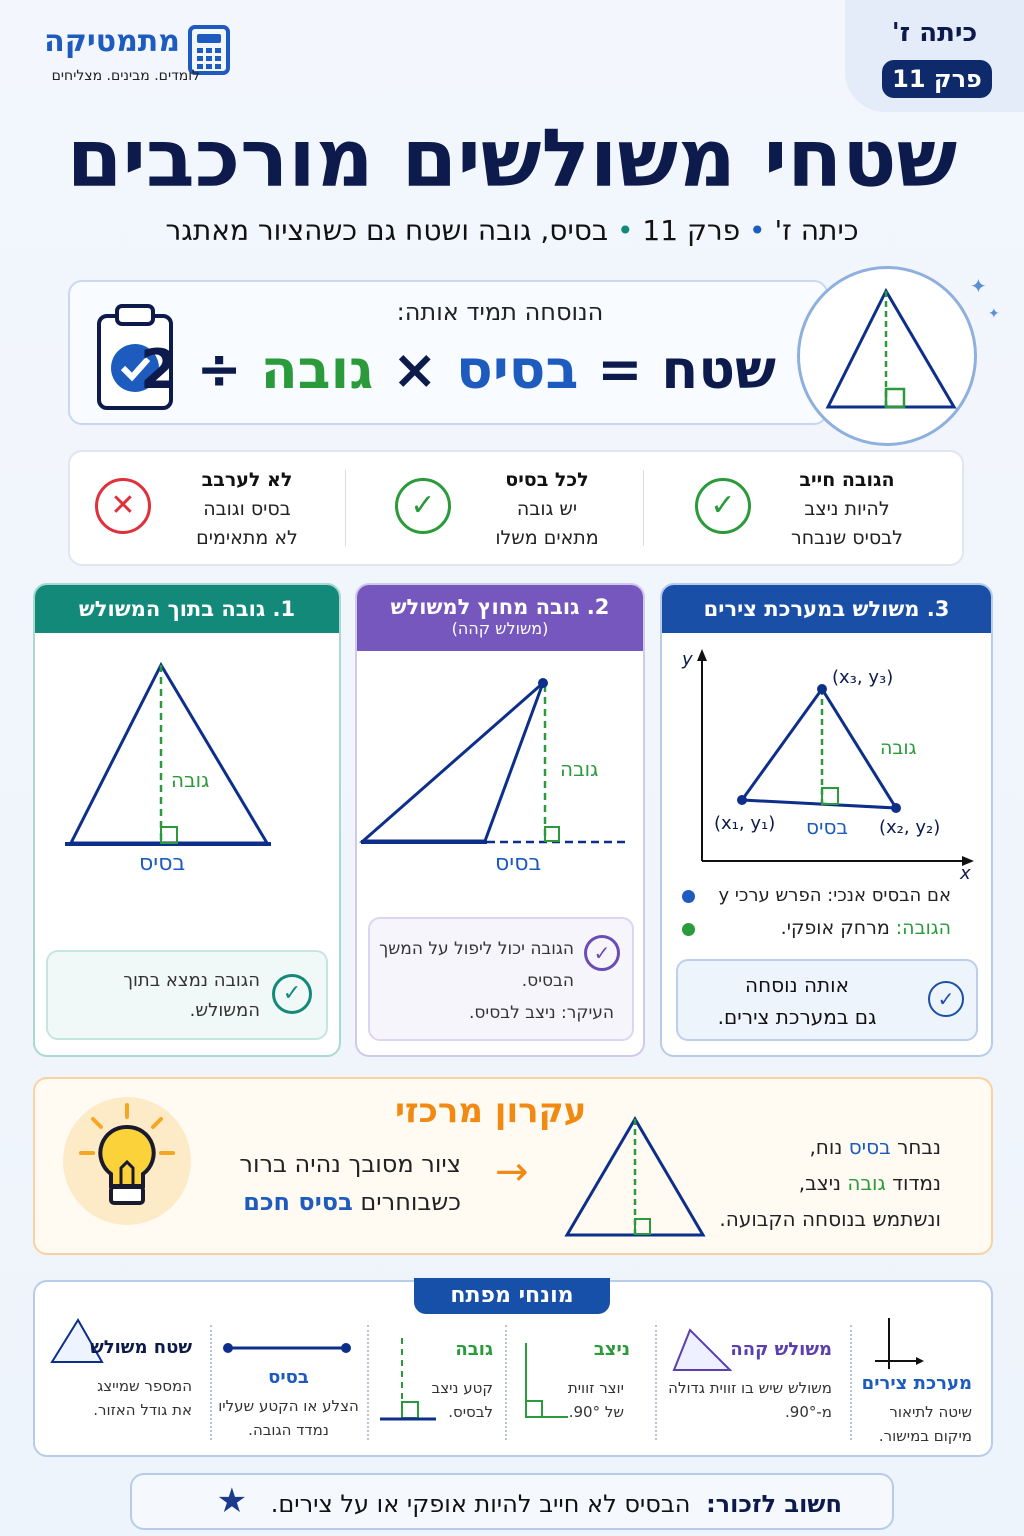 The height and width of the screenshot is (1536, 1024). I want to click on step-2b: גובה, so click(866, 1183).